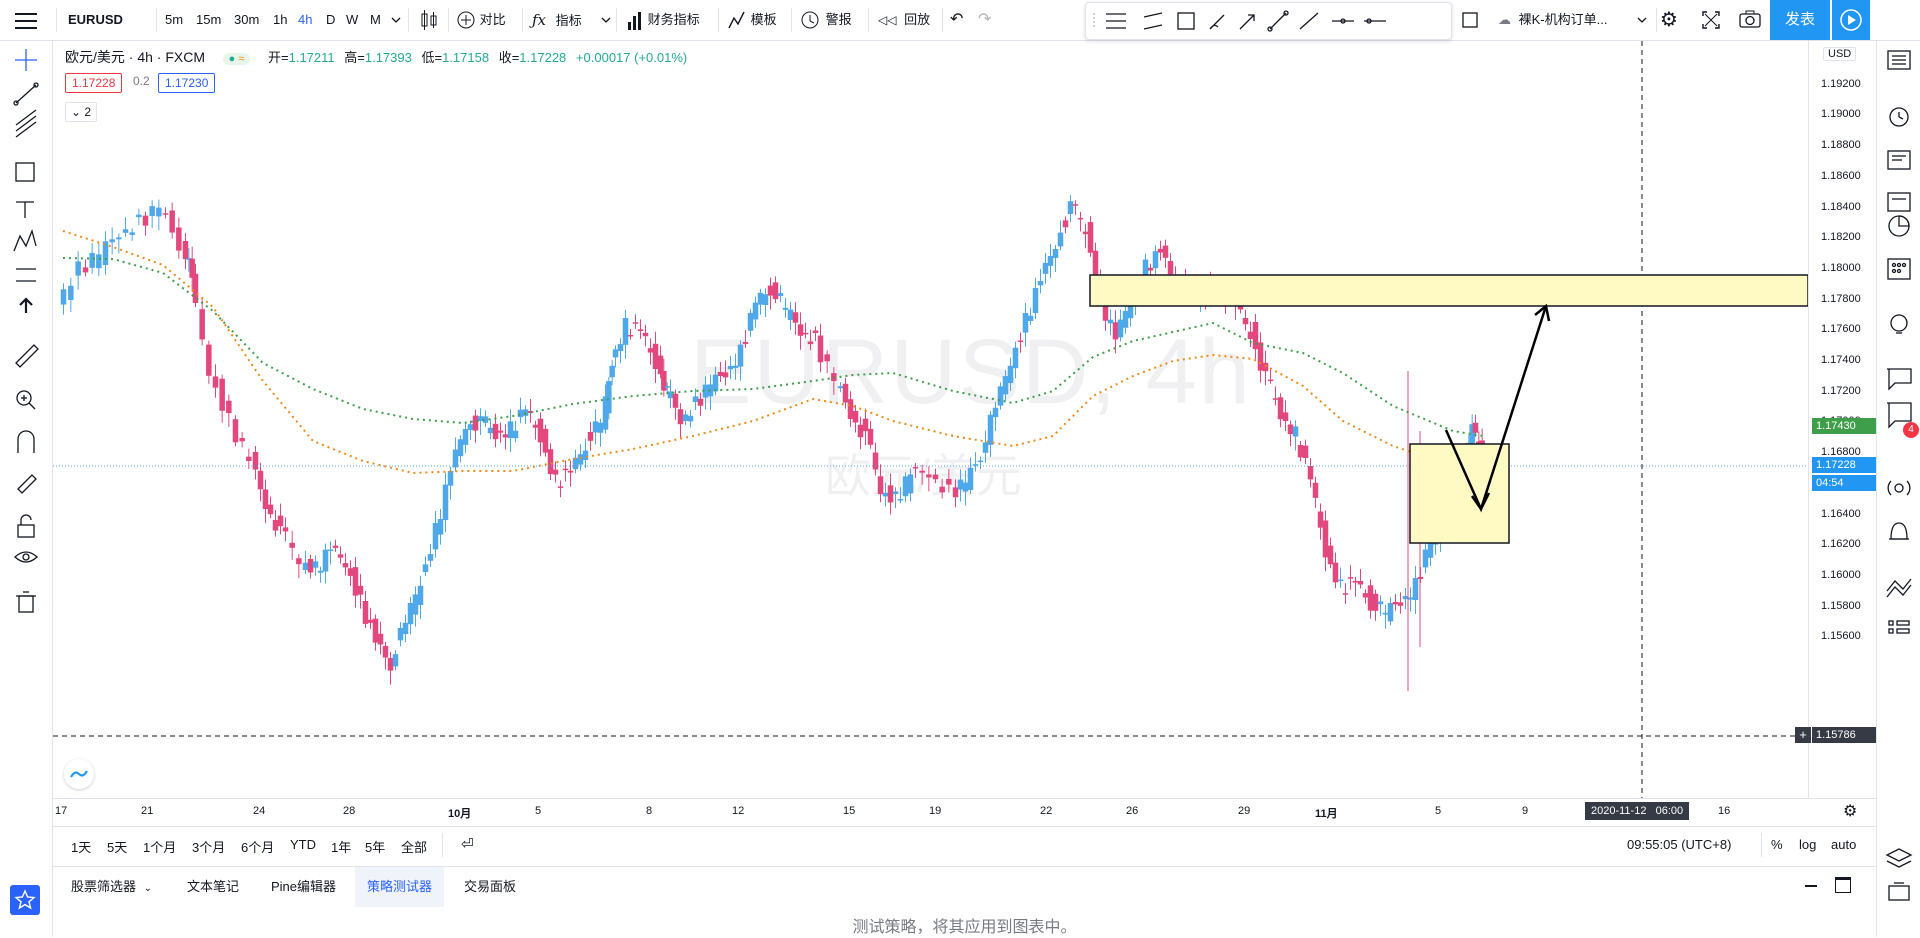 This screenshot has width=1920, height=938. I want to click on interval-d: D, so click(331, 19).